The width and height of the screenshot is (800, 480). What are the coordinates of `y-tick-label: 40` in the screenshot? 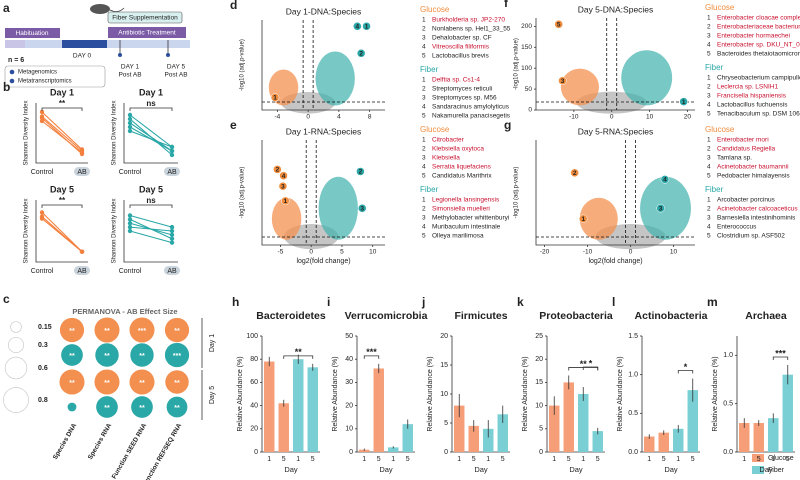 It's located at (254, 405).